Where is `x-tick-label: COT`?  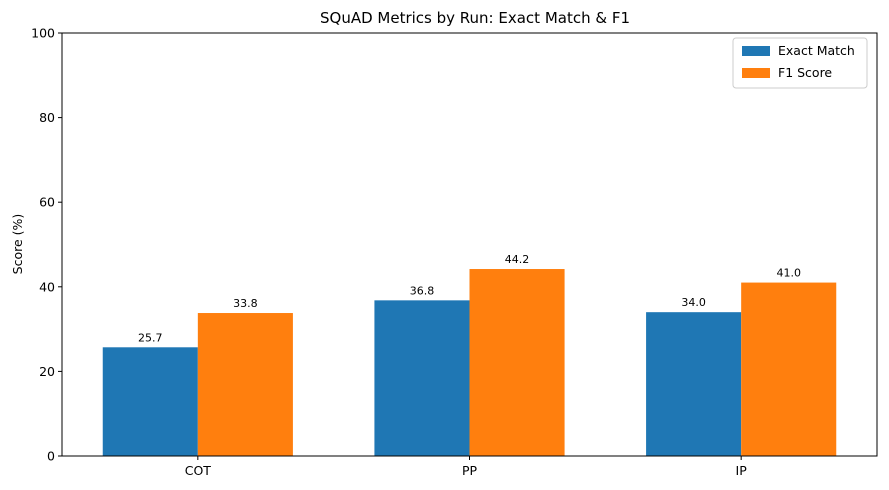
x-tick-label: COT is located at coordinates (198, 470).